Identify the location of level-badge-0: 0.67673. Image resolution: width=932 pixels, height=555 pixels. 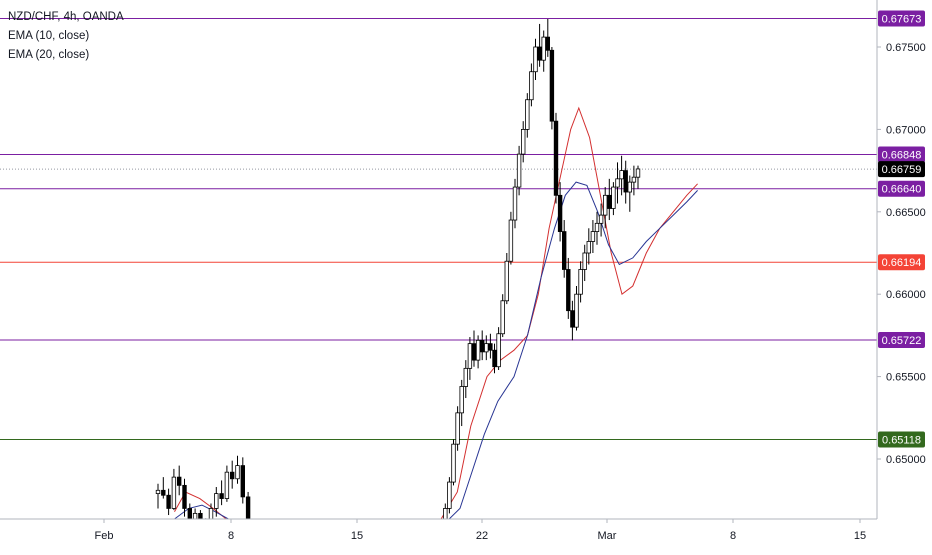
(902, 19).